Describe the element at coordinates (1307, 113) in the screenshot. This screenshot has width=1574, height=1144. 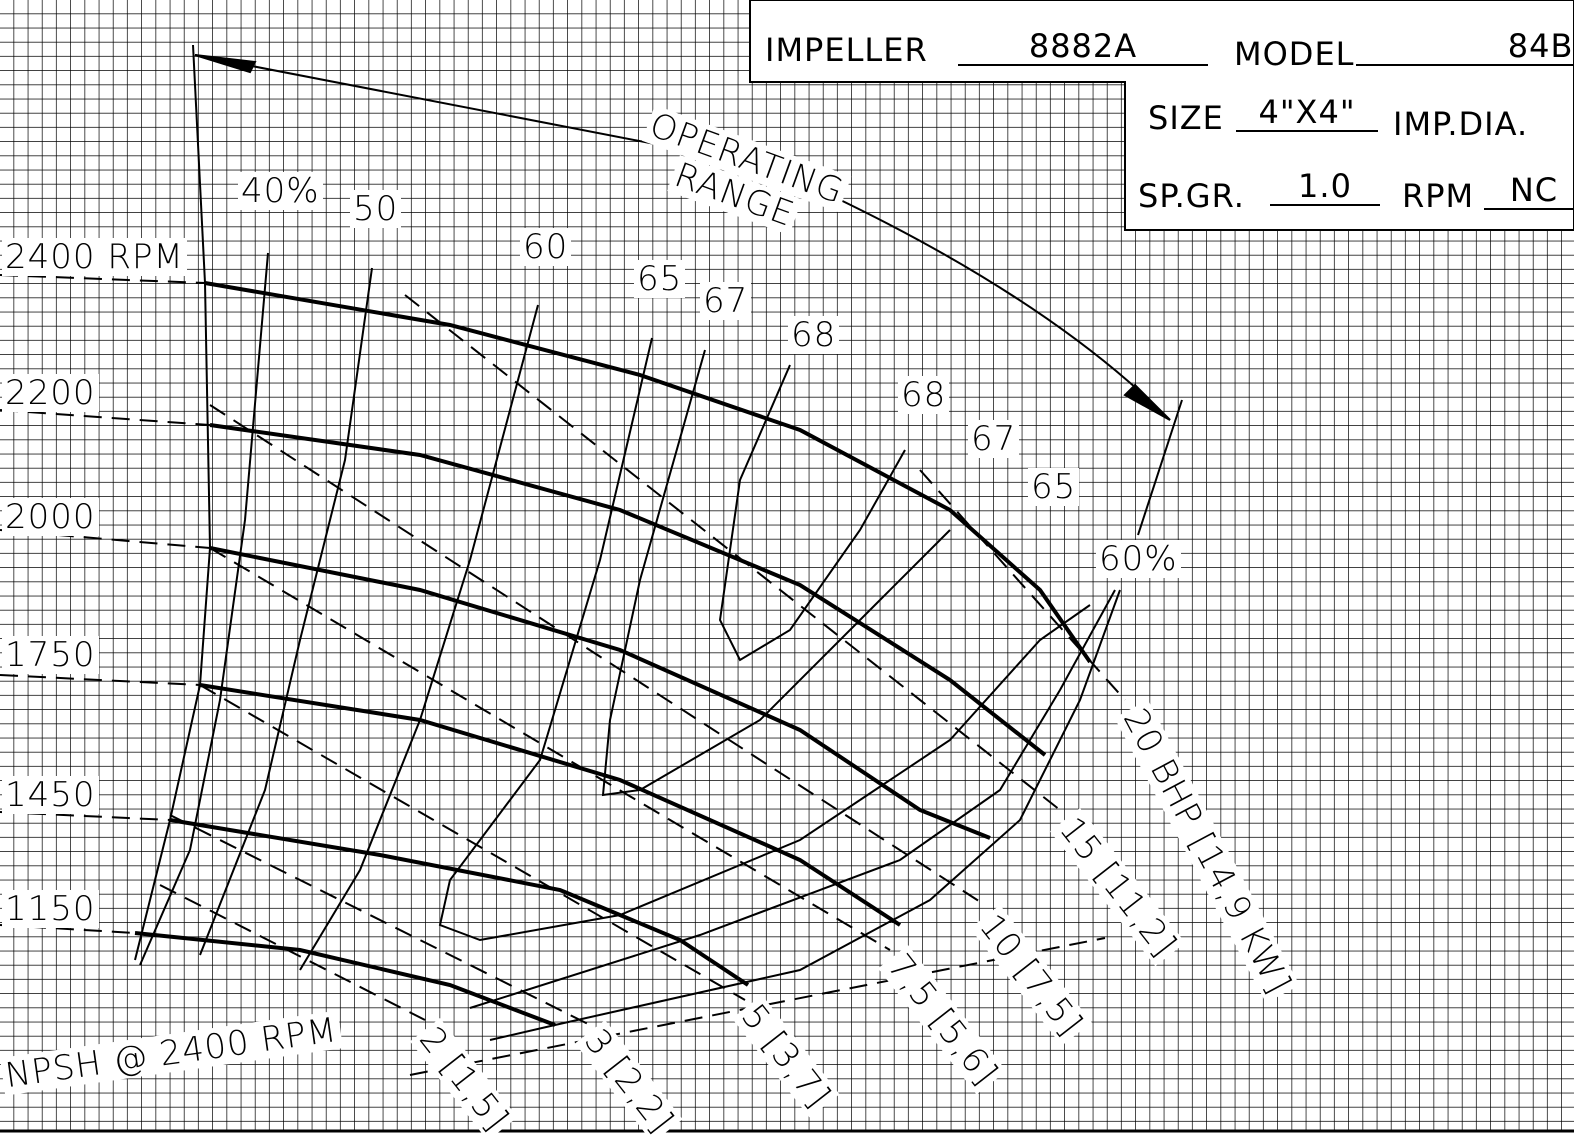
I see `header-value: 4"X4"` at that location.